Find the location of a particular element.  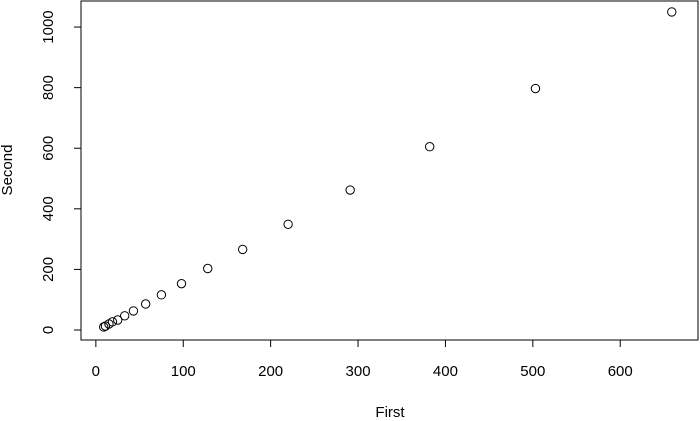

x-tick-label: 500 is located at coordinates (532, 371).